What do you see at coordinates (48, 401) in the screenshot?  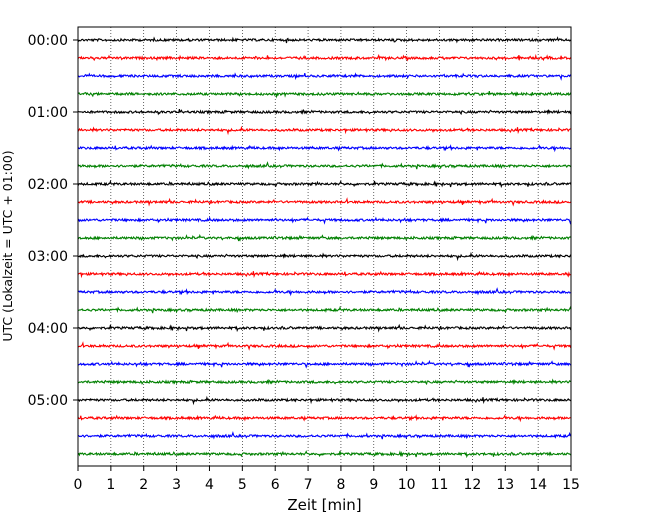 I see `y-tick-label: 05:00` at bounding box center [48, 401].